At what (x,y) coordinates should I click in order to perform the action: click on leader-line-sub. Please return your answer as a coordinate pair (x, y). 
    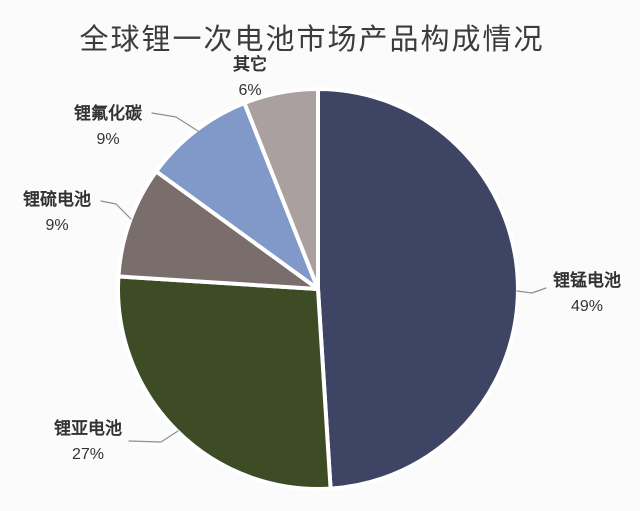
    Looking at the image, I should click on (153, 436).